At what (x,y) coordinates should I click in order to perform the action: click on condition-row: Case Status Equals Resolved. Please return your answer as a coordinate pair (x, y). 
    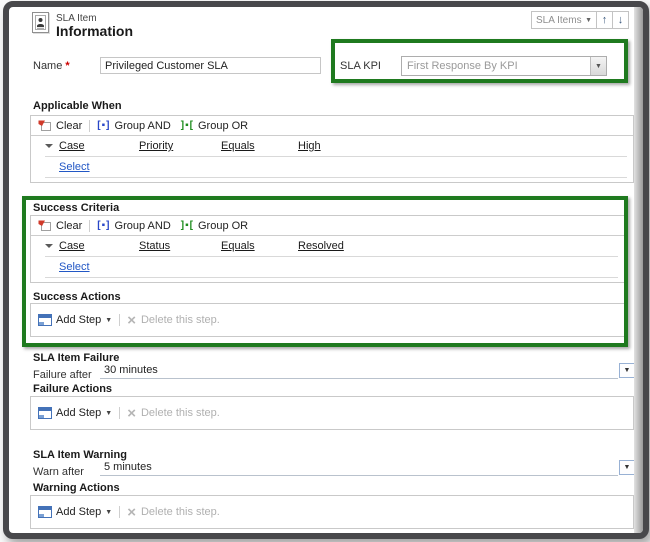
    Looking at the image, I should click on (331, 246).